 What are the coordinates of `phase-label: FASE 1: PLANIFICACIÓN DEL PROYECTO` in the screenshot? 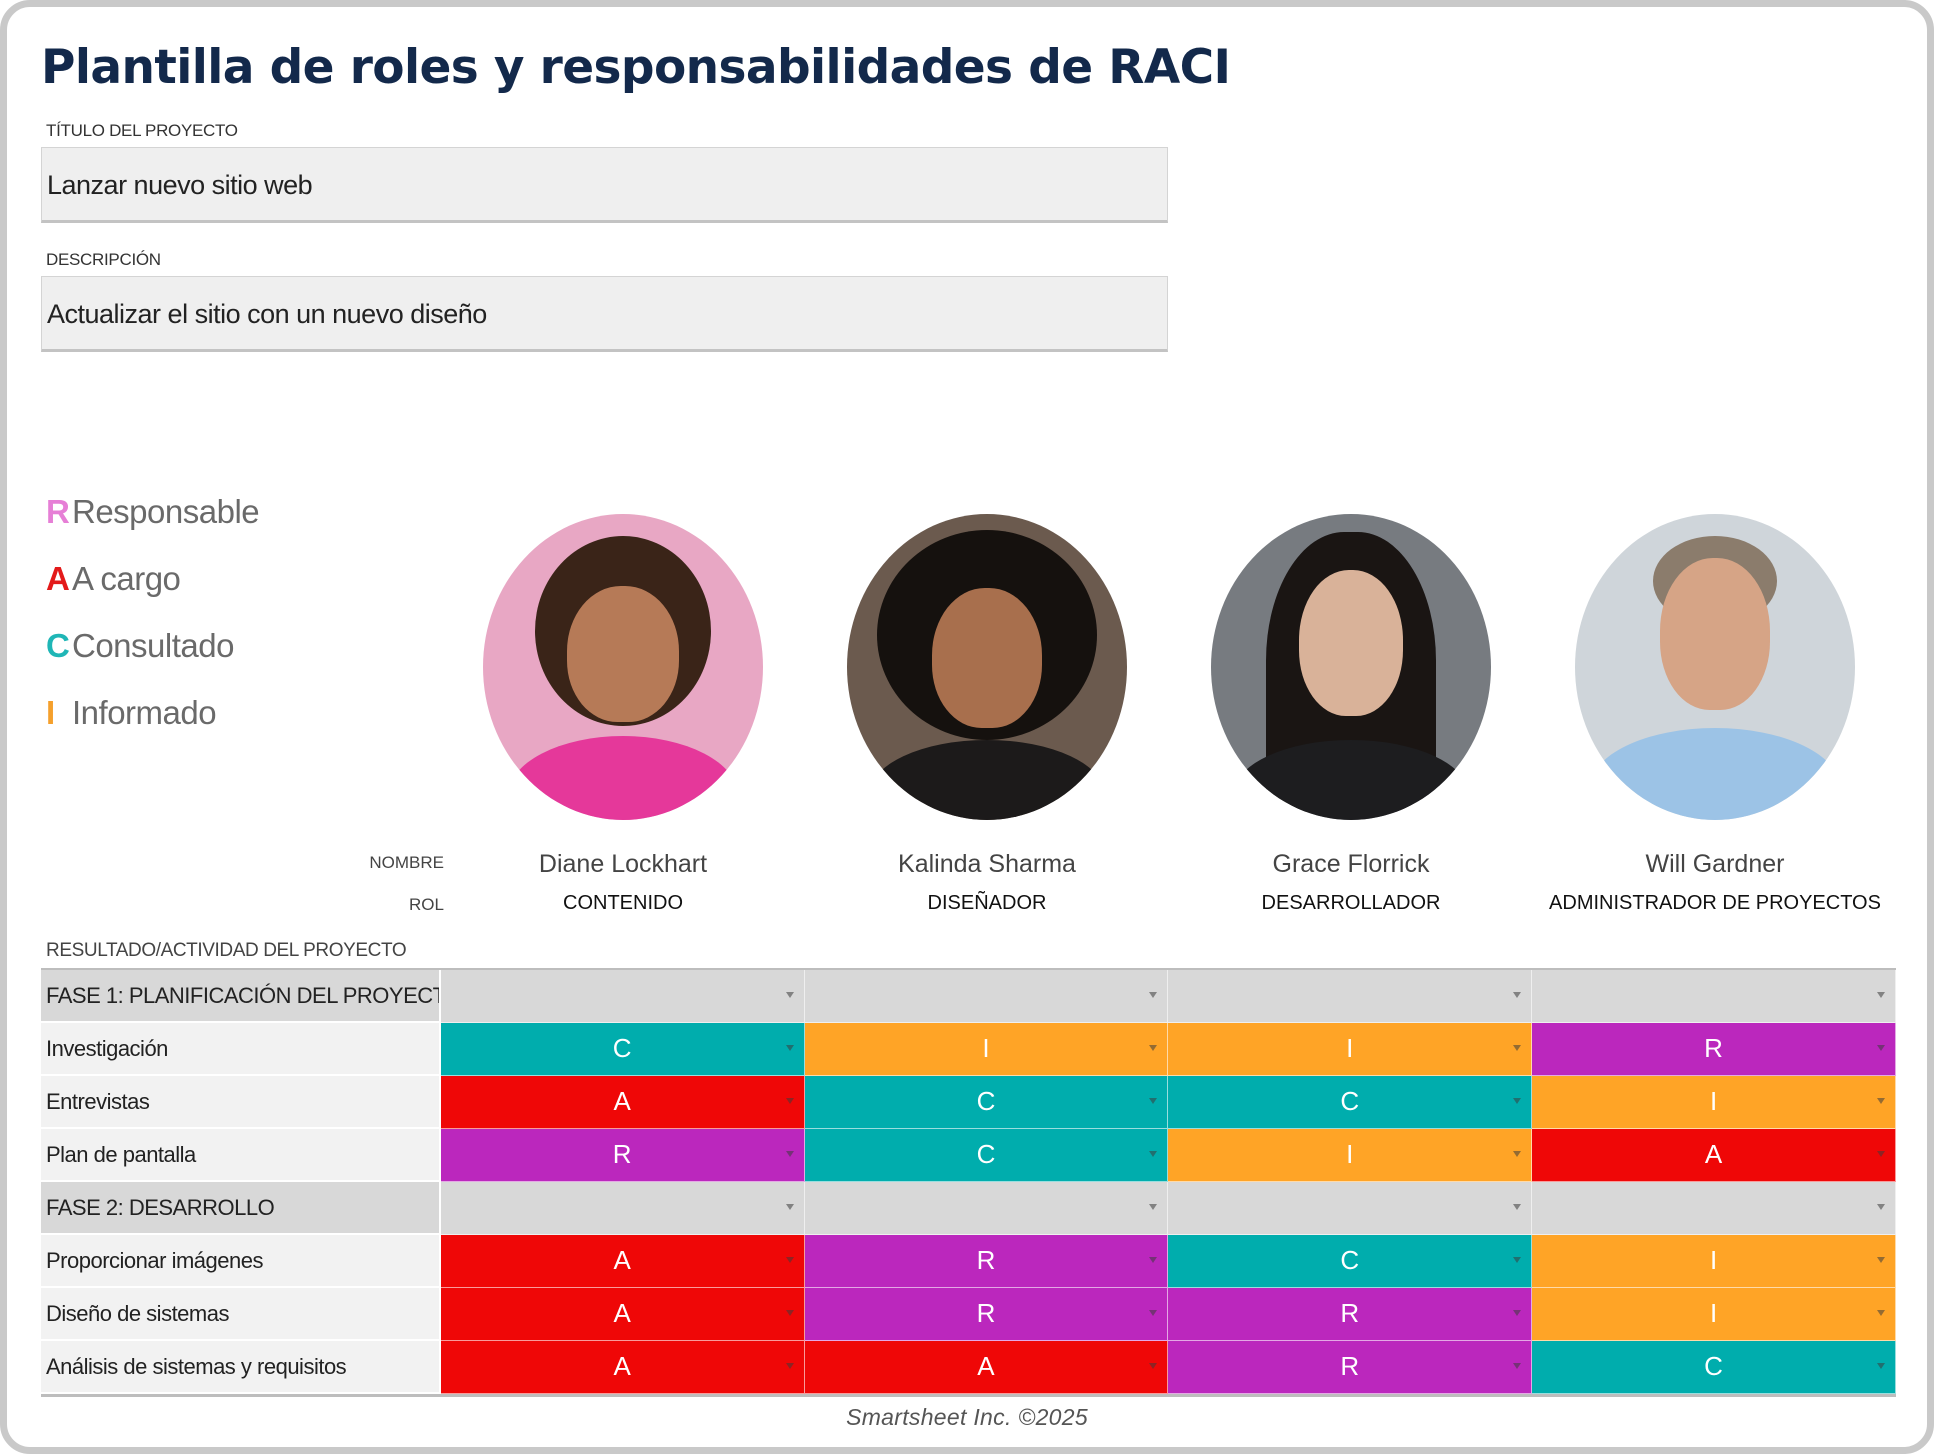 It's located at (241, 996).